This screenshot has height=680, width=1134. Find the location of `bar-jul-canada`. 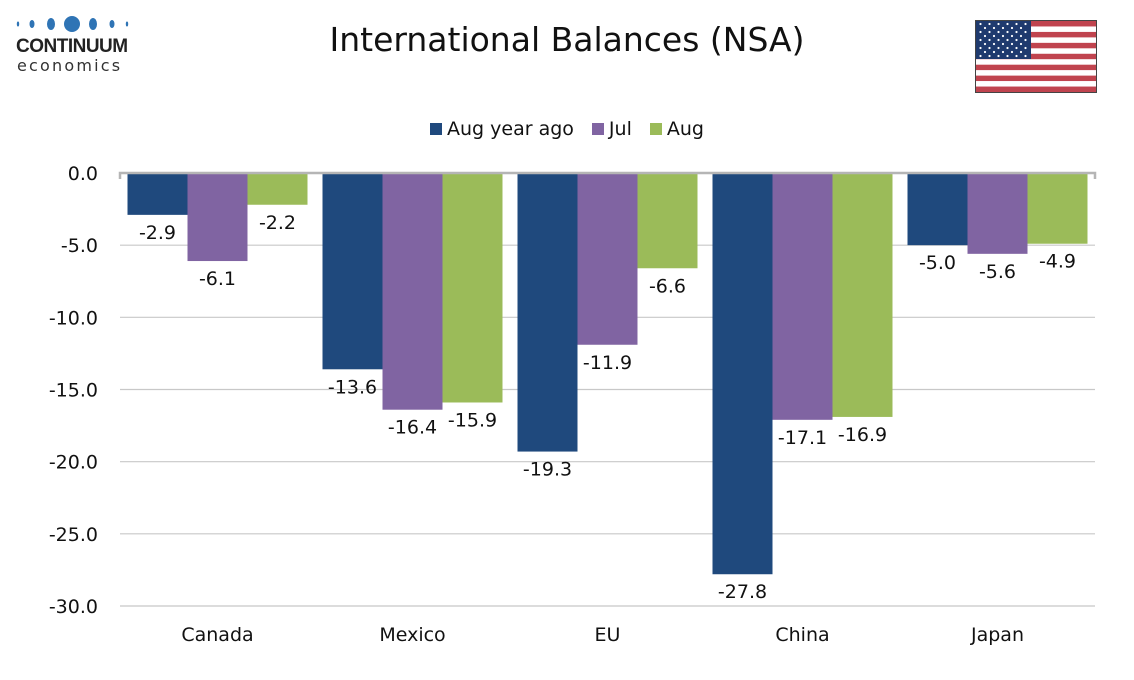

bar-jul-canada is located at coordinates (217, 217).